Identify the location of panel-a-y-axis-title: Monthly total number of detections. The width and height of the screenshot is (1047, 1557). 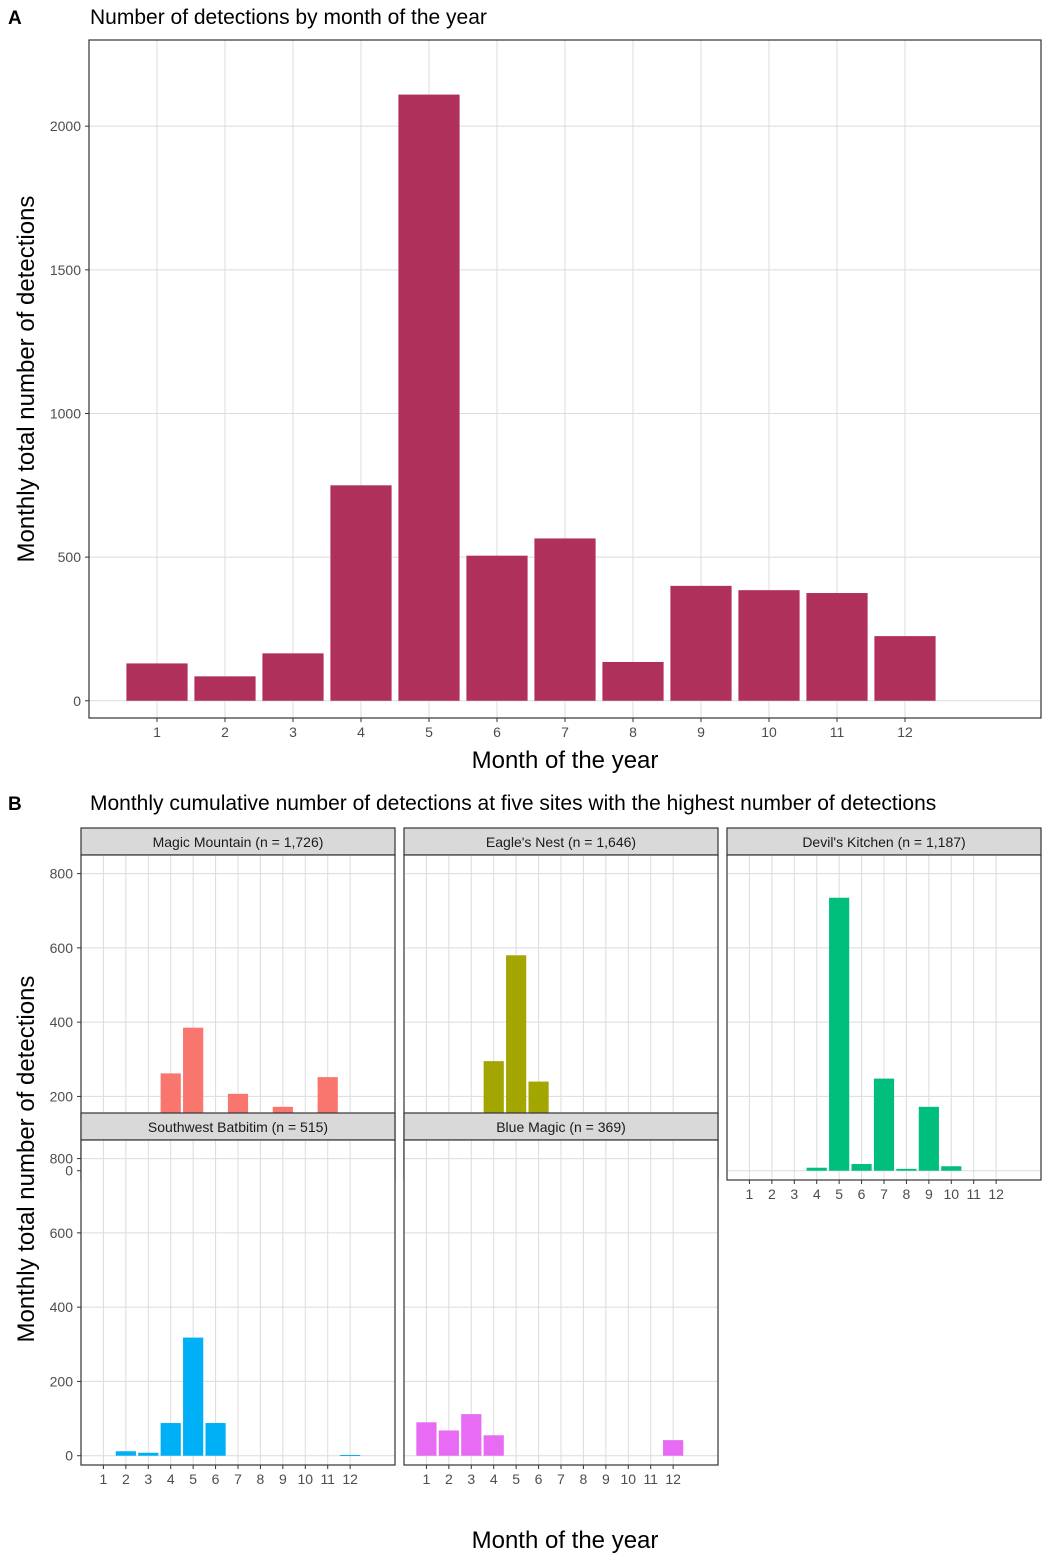
(26, 379).